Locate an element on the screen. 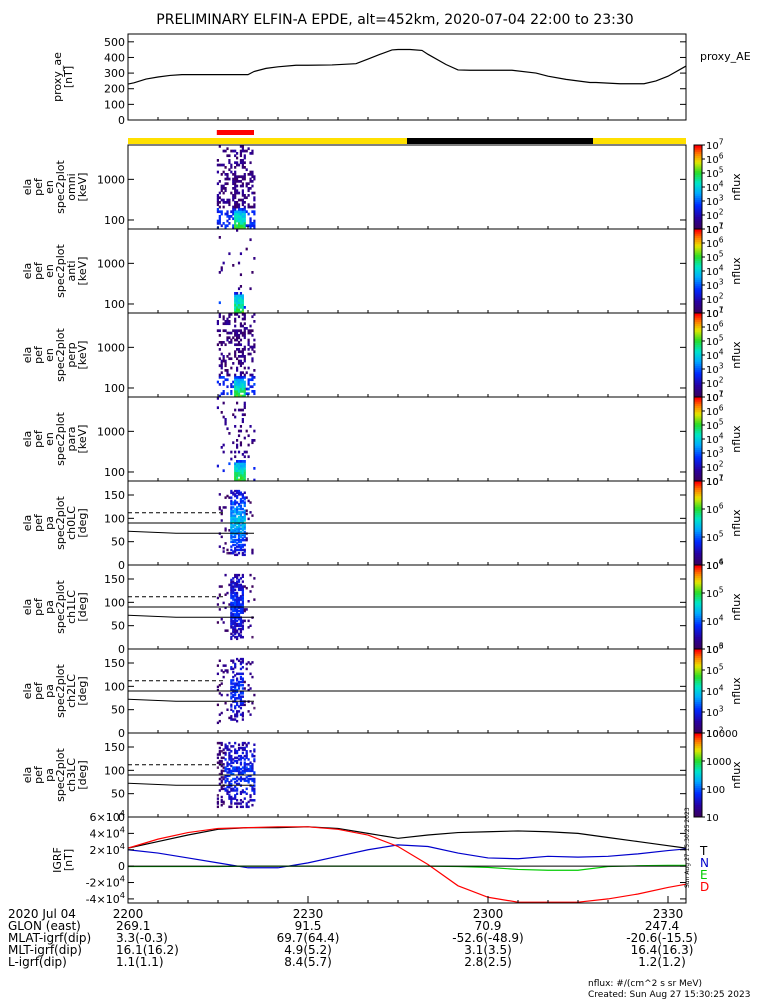 Image resolution: width=775 pixels, height=1000 pixels. created-footnote: Created: Sun Aug 27 15:30:25 2023 is located at coordinates (669, 995).